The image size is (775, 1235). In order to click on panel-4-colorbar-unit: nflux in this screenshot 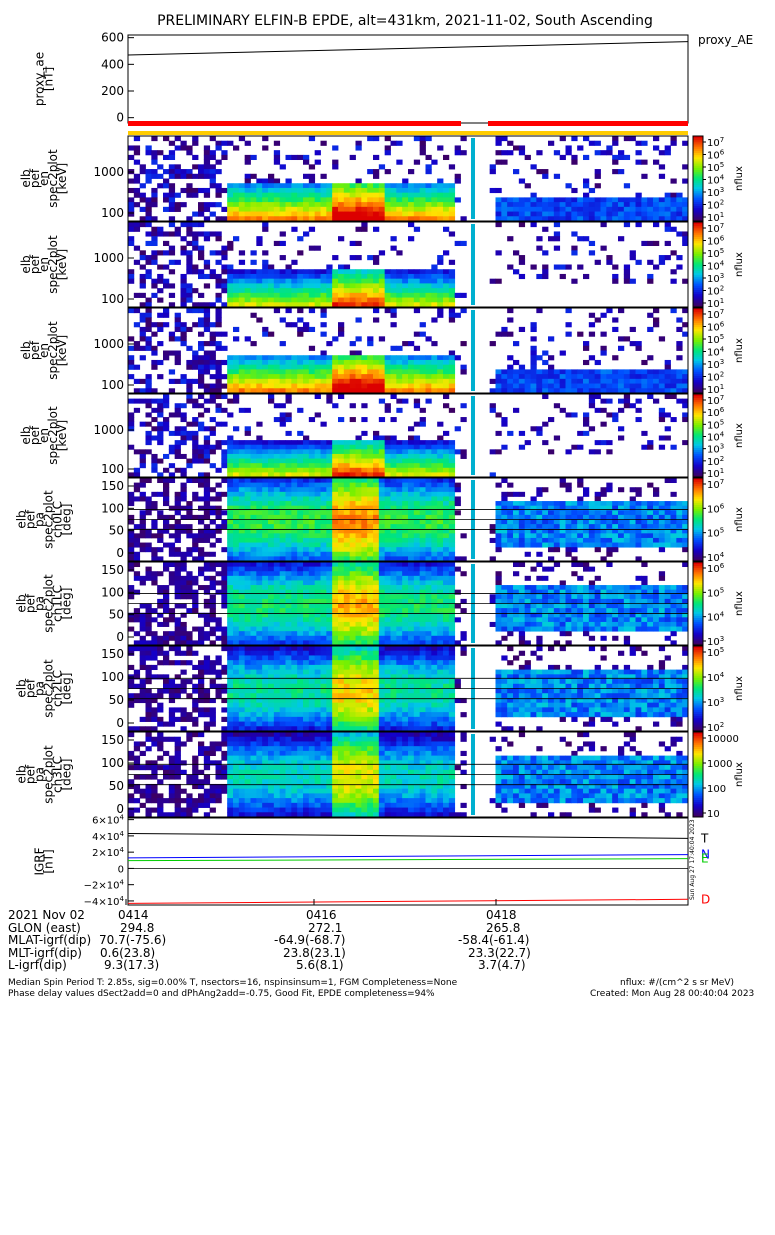, I will do `click(739, 435)`.